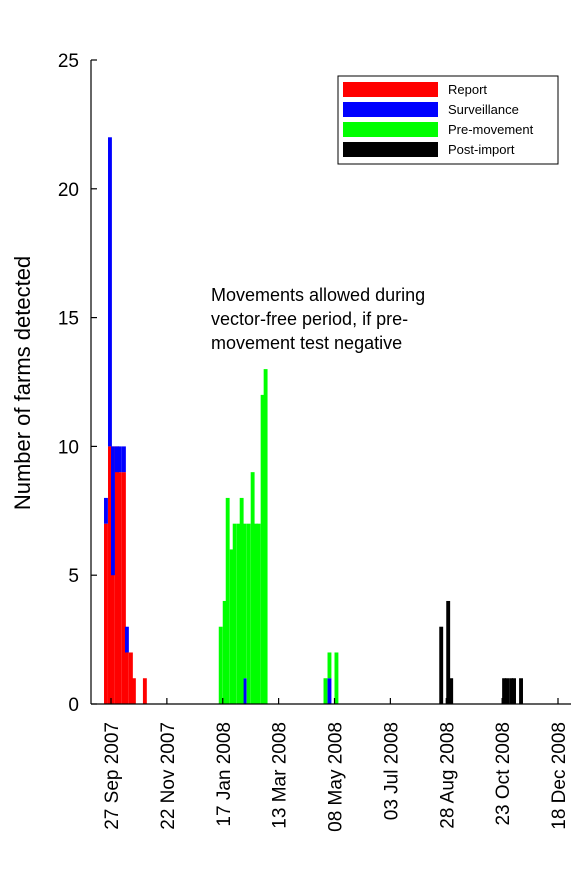 The width and height of the screenshot is (571, 875). I want to click on y-tick-label-5: 5, so click(73, 576).